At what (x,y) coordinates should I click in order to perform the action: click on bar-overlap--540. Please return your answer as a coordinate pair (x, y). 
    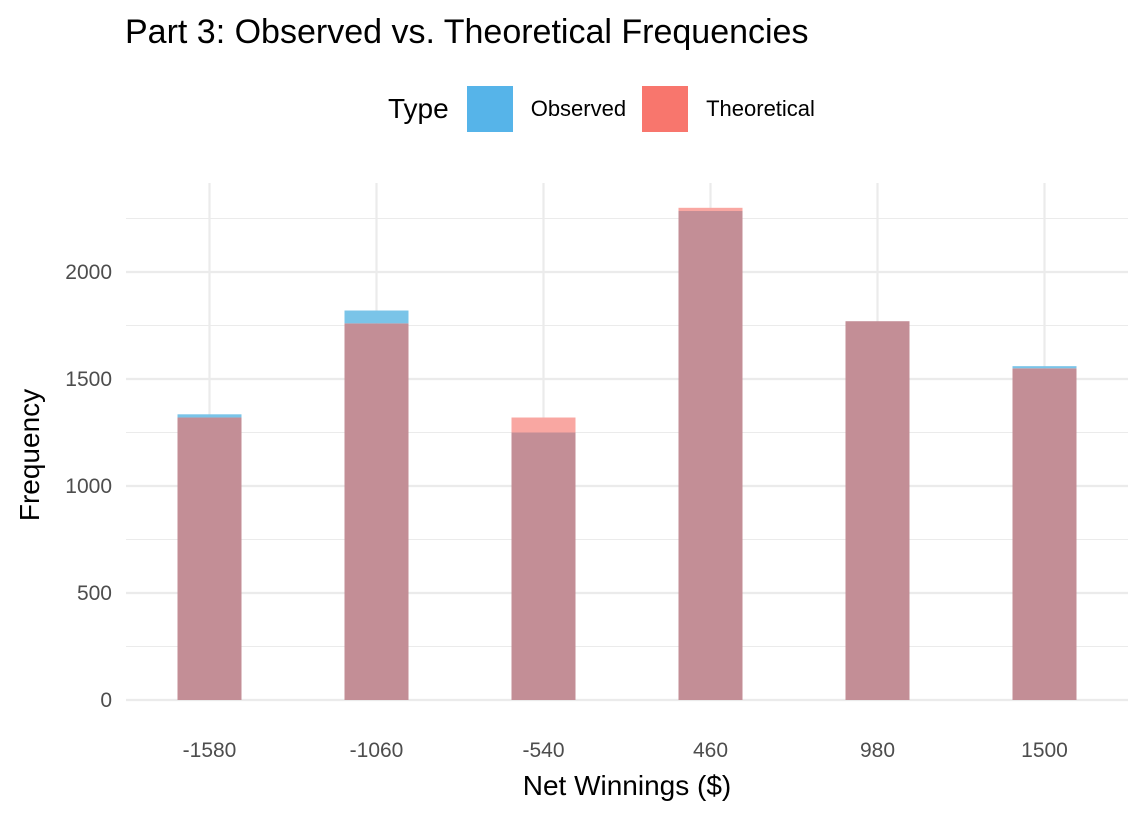
    Looking at the image, I should click on (543, 566).